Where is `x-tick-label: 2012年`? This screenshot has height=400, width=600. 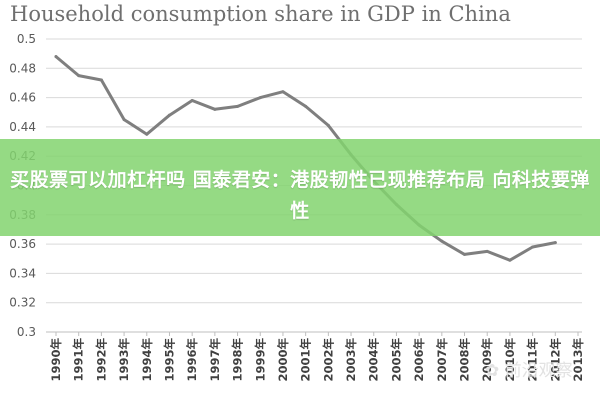
x-tick-label: 2012年 is located at coordinates (555, 360).